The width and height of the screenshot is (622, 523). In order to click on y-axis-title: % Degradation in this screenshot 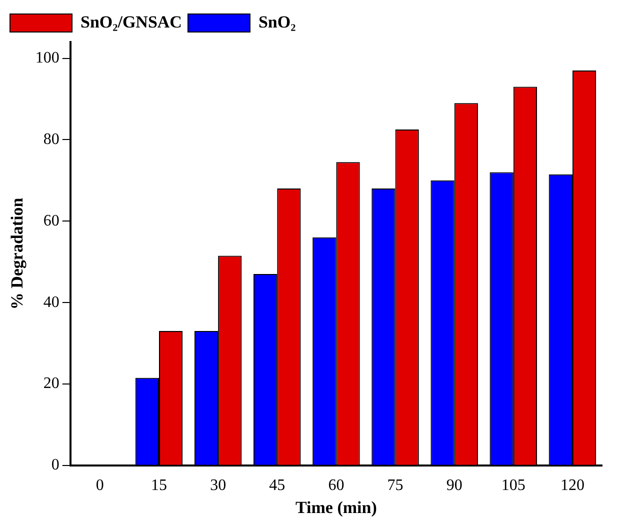, I will do `click(17, 253)`.